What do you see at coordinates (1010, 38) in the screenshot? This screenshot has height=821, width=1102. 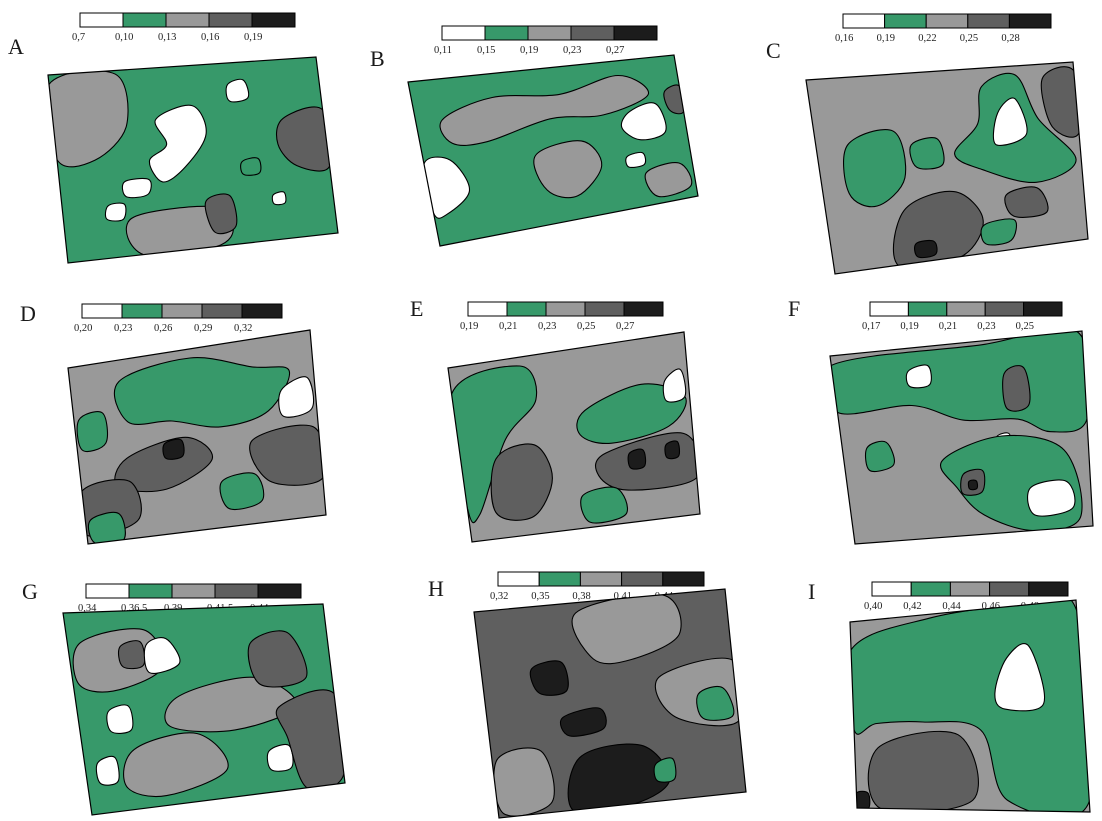 I see `legend-tick-label: 0,28` at bounding box center [1010, 38].